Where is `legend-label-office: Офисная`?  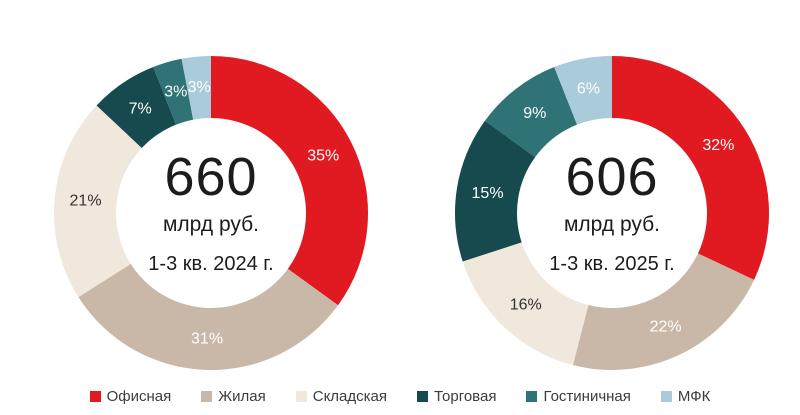
legend-label-office: Офисная is located at coordinates (139, 396).